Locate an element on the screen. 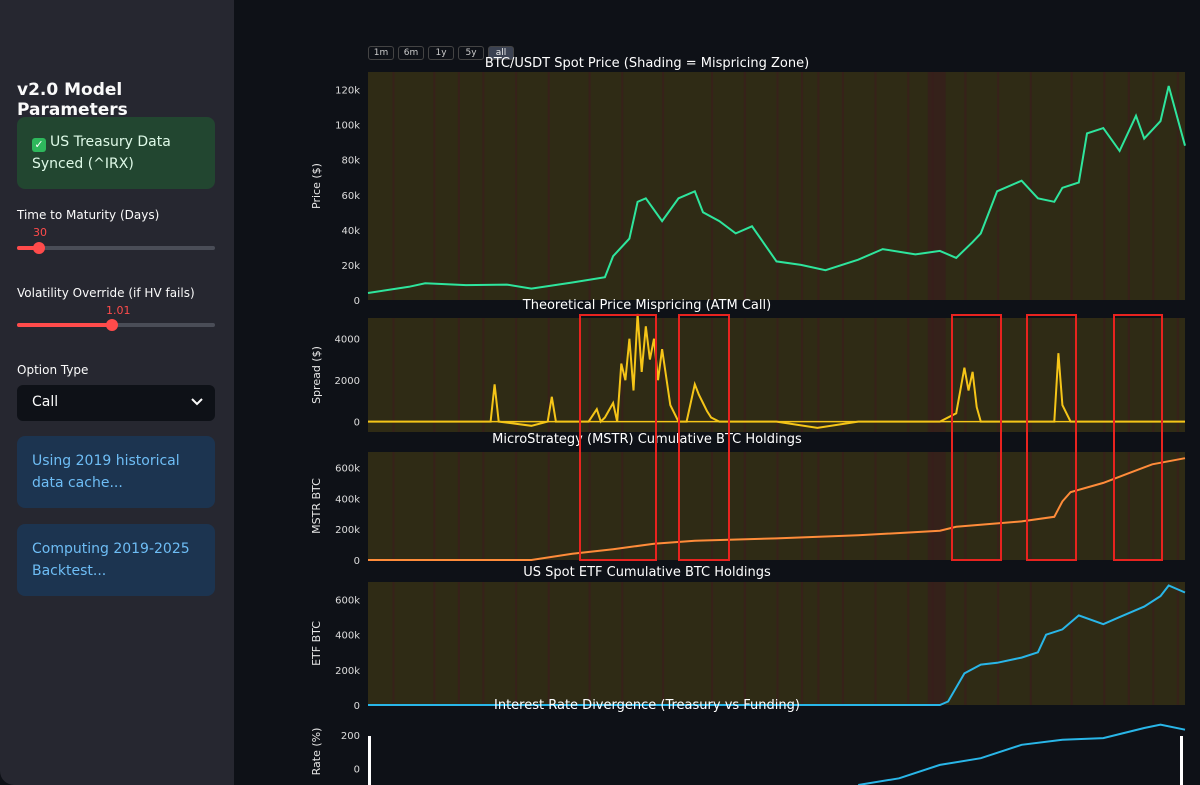  range-button-5y: 5y is located at coordinates (471, 53).